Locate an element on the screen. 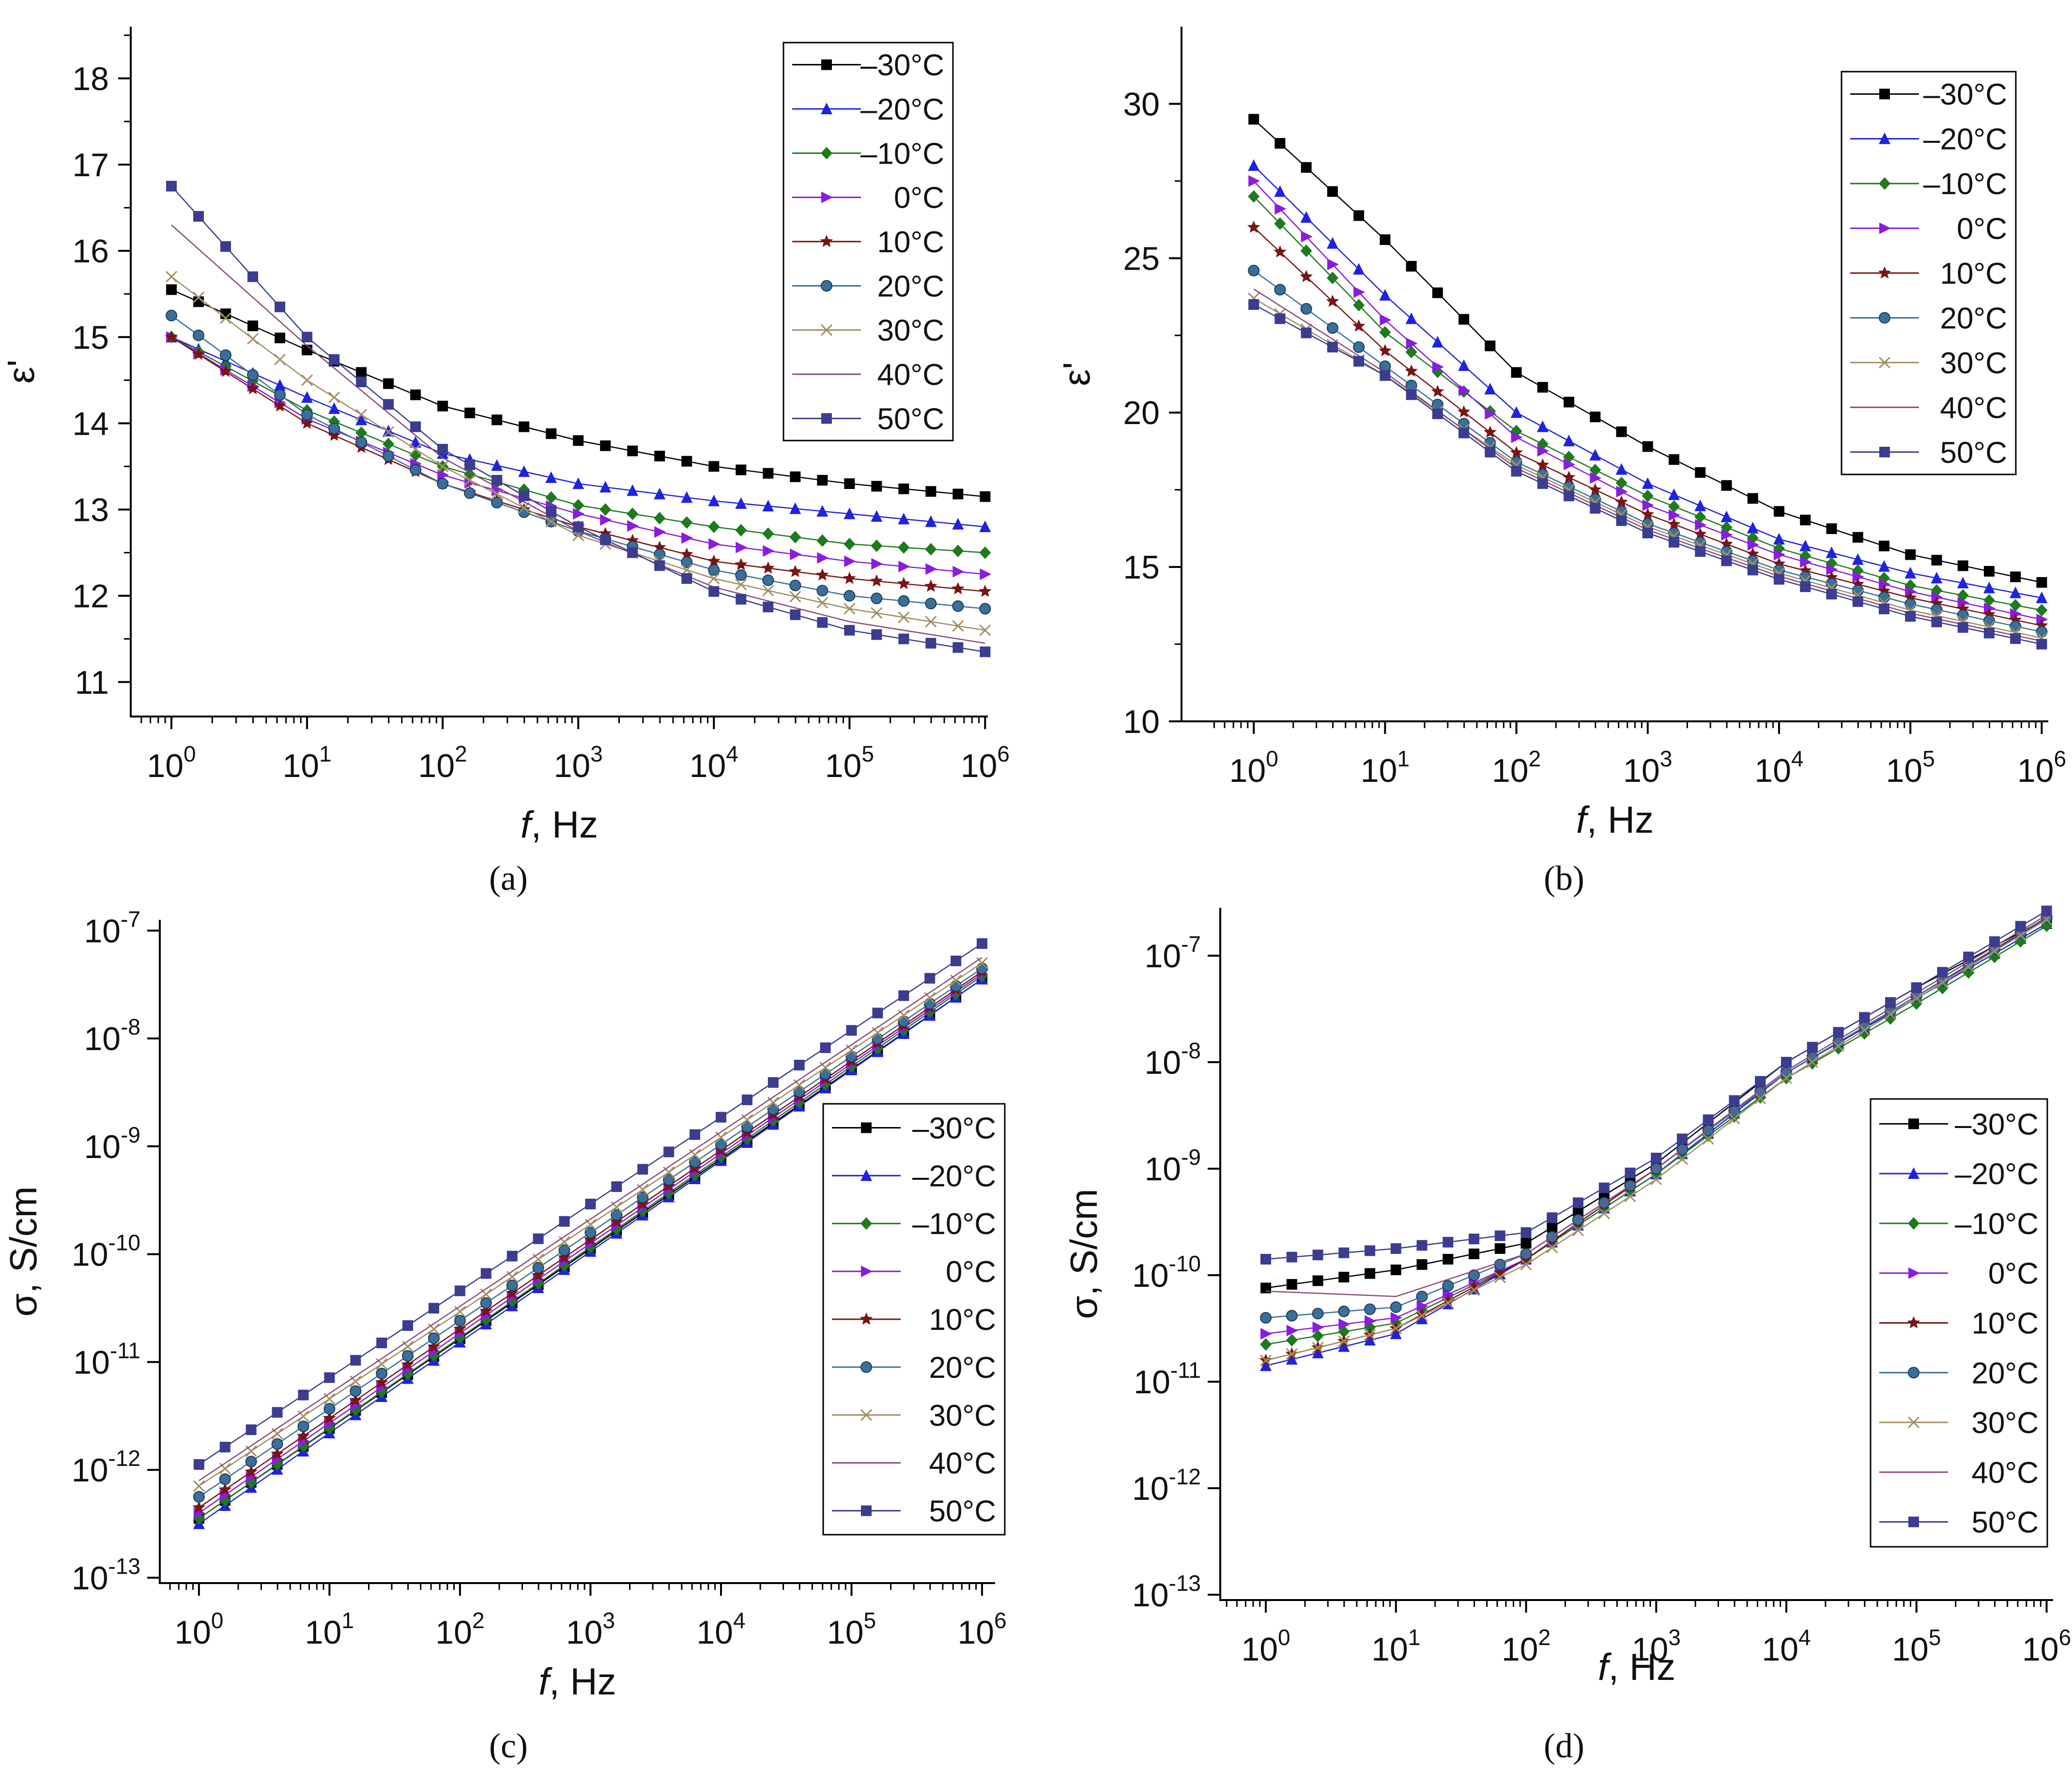 The image size is (2072, 1769). x-tick-label: 10⁴ is located at coordinates (1778, 767).